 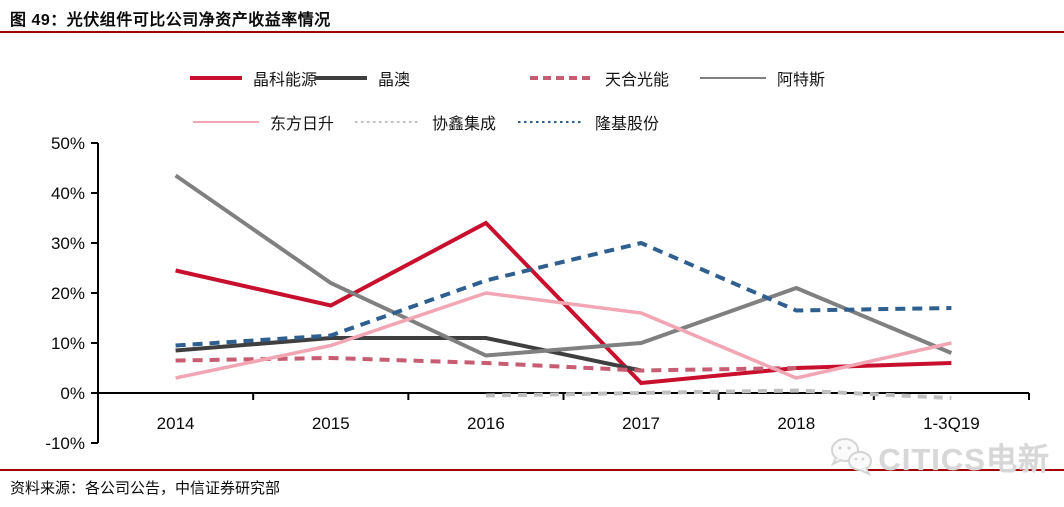 I want to click on x-tick-label: 2016, so click(x=486, y=423).